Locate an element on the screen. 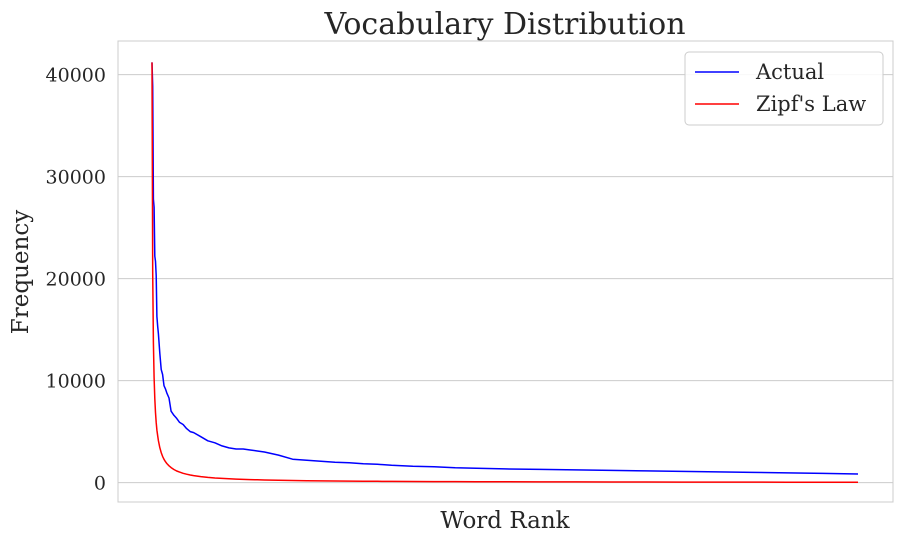 The height and width of the screenshot is (542, 902). legend-label-zipf: Zipf's Law is located at coordinates (811, 104).